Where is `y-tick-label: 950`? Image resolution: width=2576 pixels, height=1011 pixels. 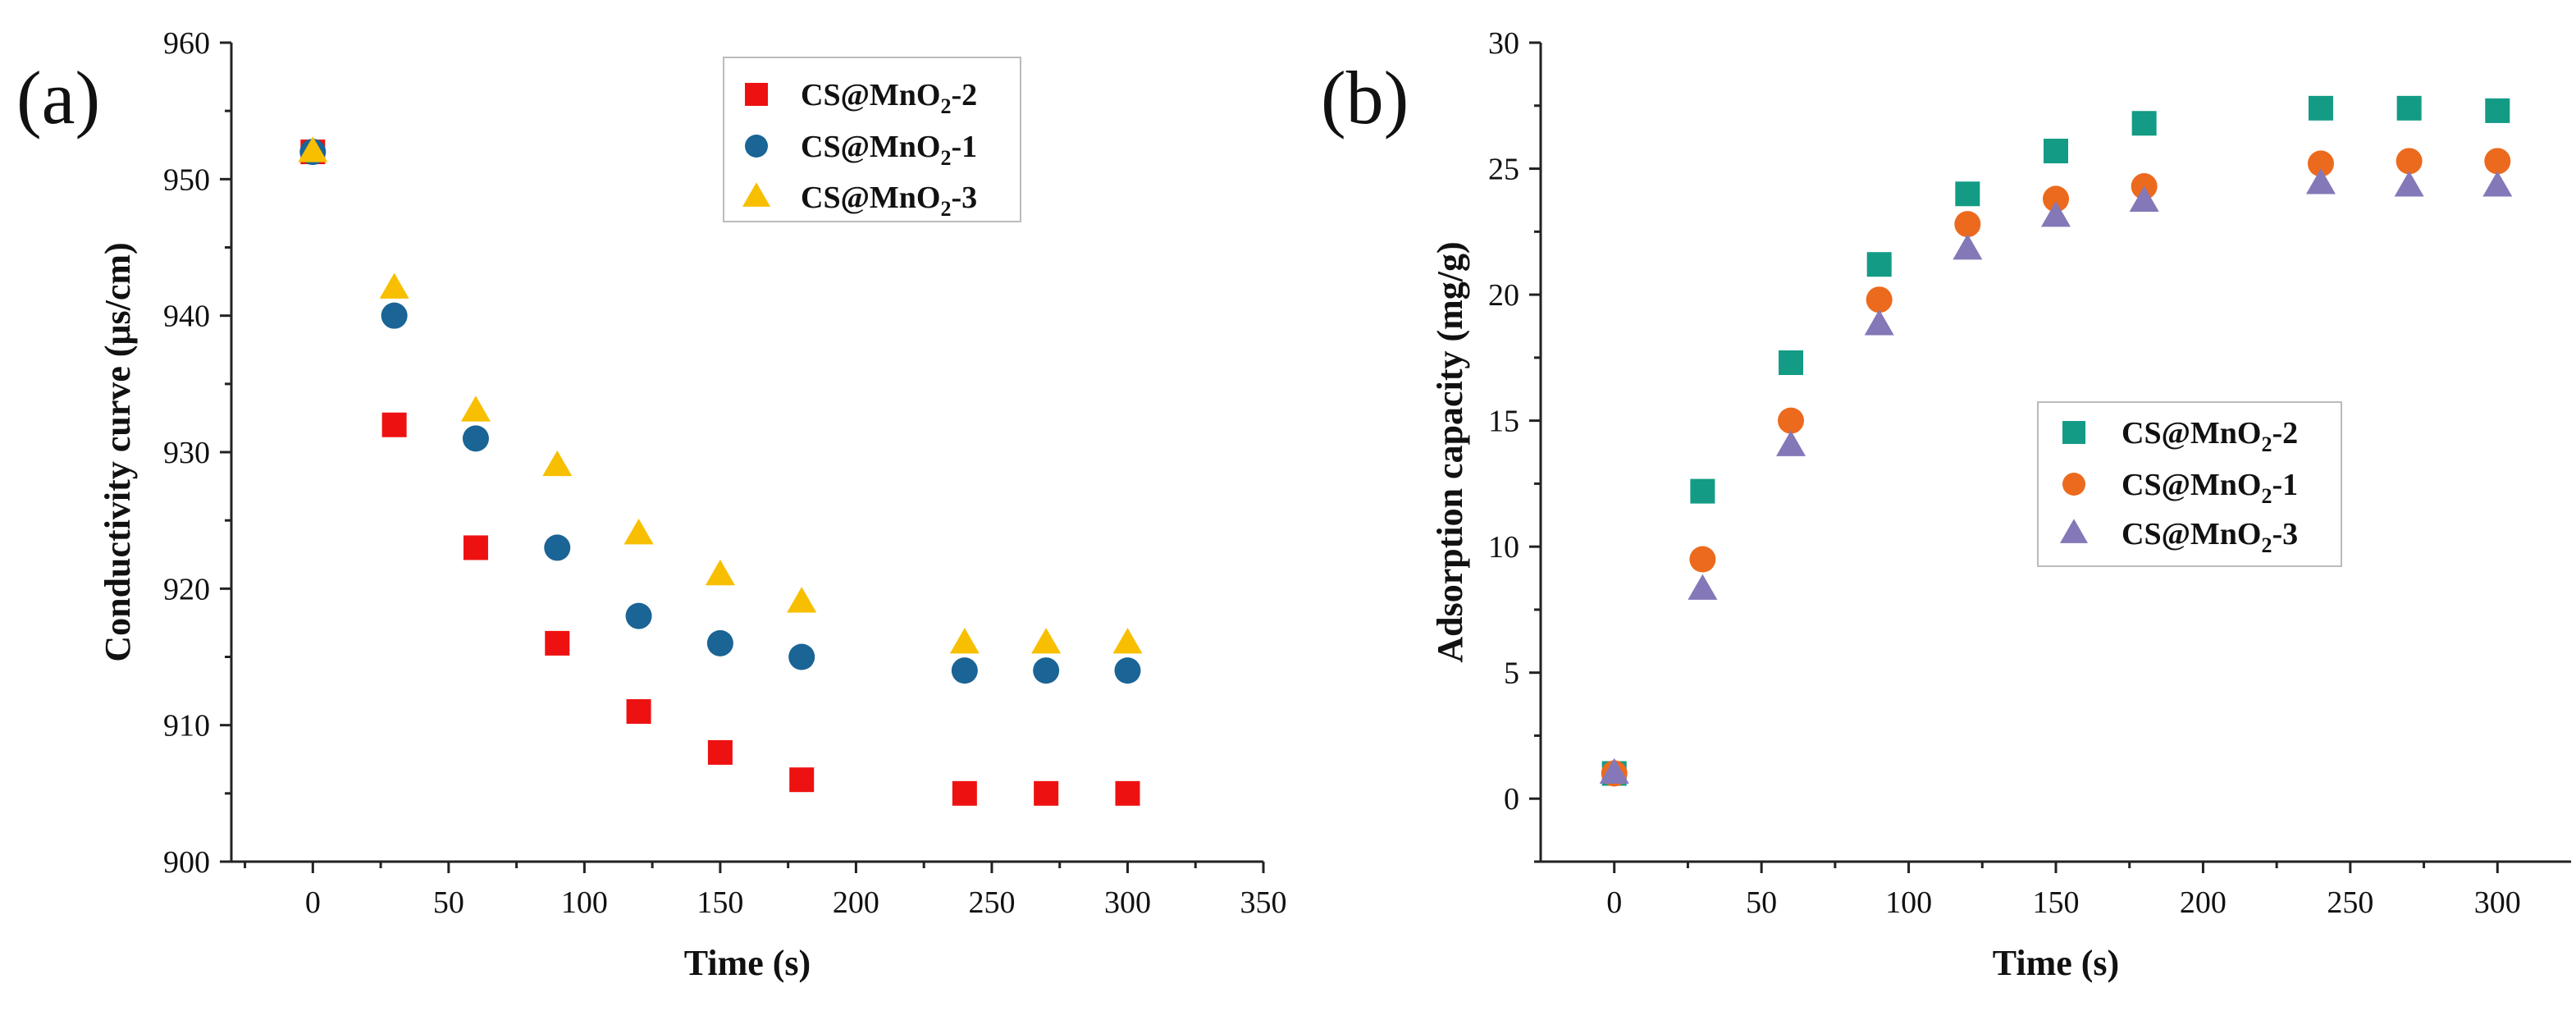
y-tick-label: 950 is located at coordinates (187, 179).